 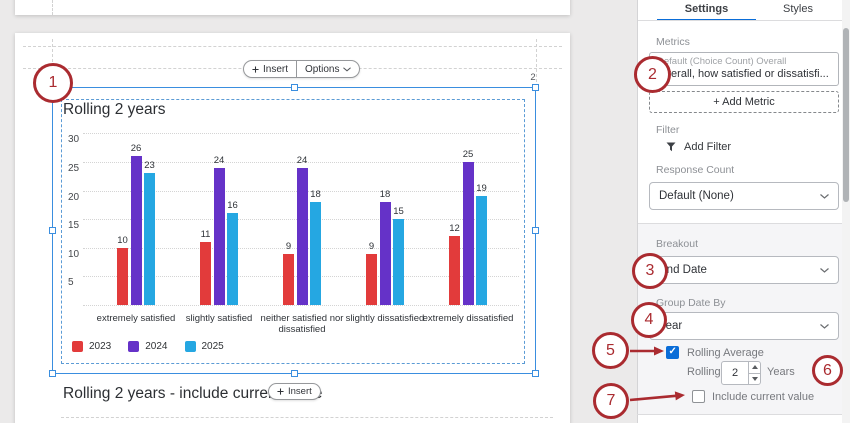 What do you see at coordinates (193, 393) in the screenshot?
I see `next-widget-title: Rolling 2 years - include current value` at bounding box center [193, 393].